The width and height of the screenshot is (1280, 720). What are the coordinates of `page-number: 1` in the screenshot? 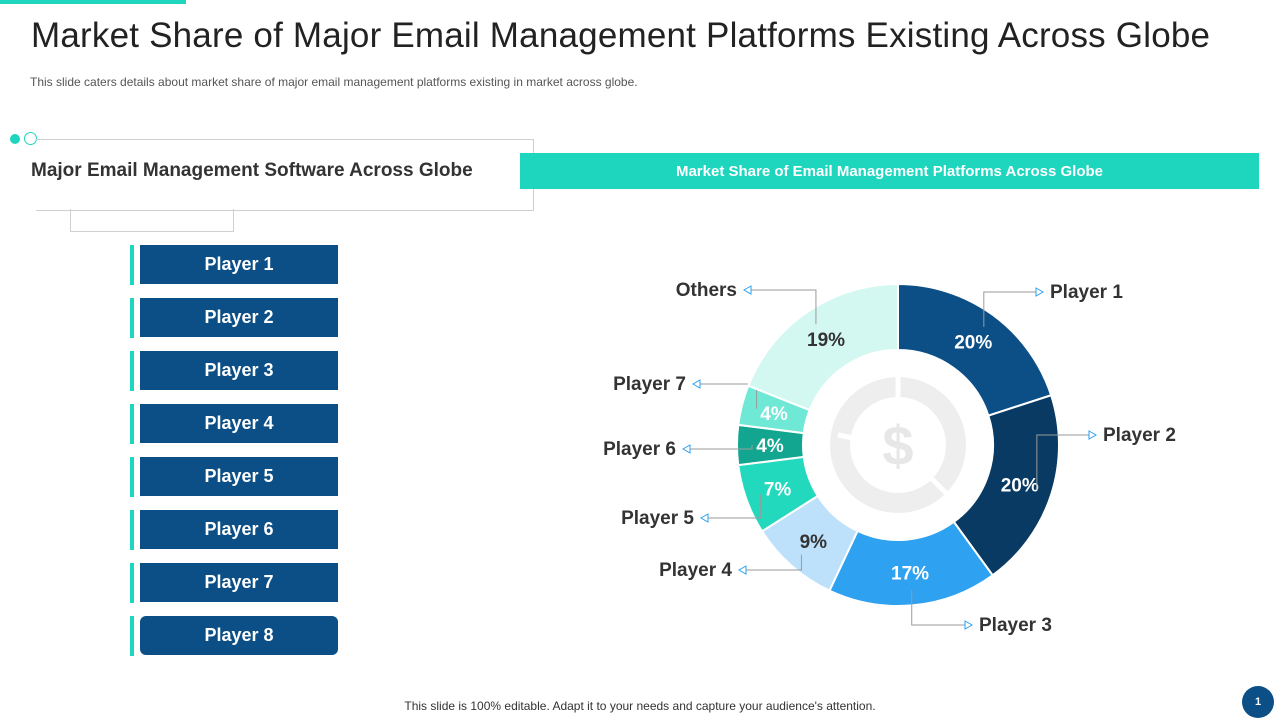 It's located at (1258, 702).